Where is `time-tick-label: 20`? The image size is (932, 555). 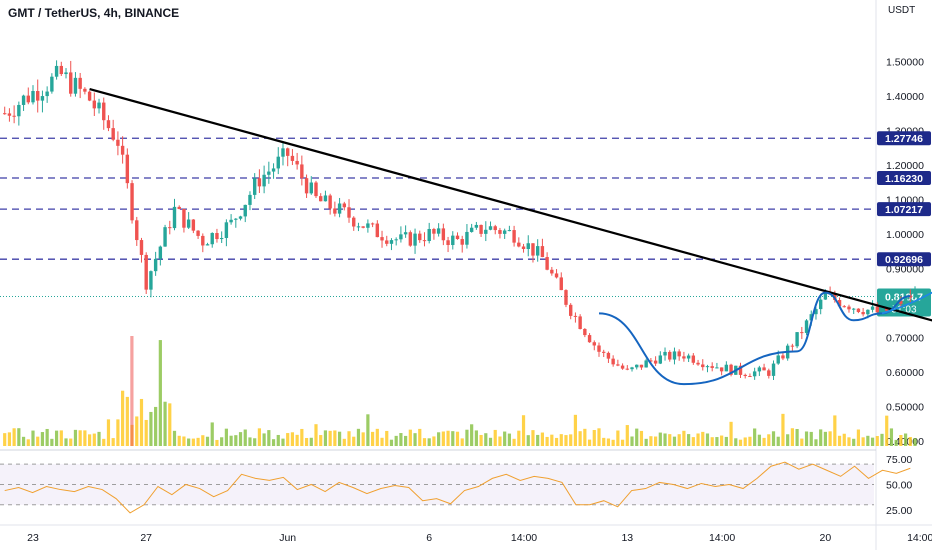
time-tick-label: 20 is located at coordinates (826, 538).